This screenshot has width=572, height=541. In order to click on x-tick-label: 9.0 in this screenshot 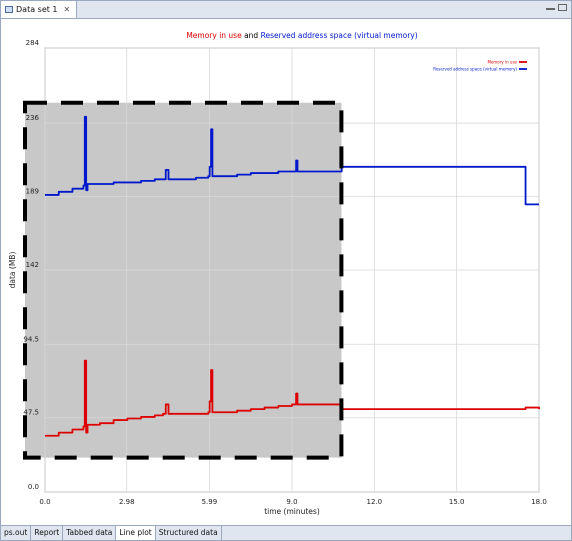, I will do `click(291, 502)`.